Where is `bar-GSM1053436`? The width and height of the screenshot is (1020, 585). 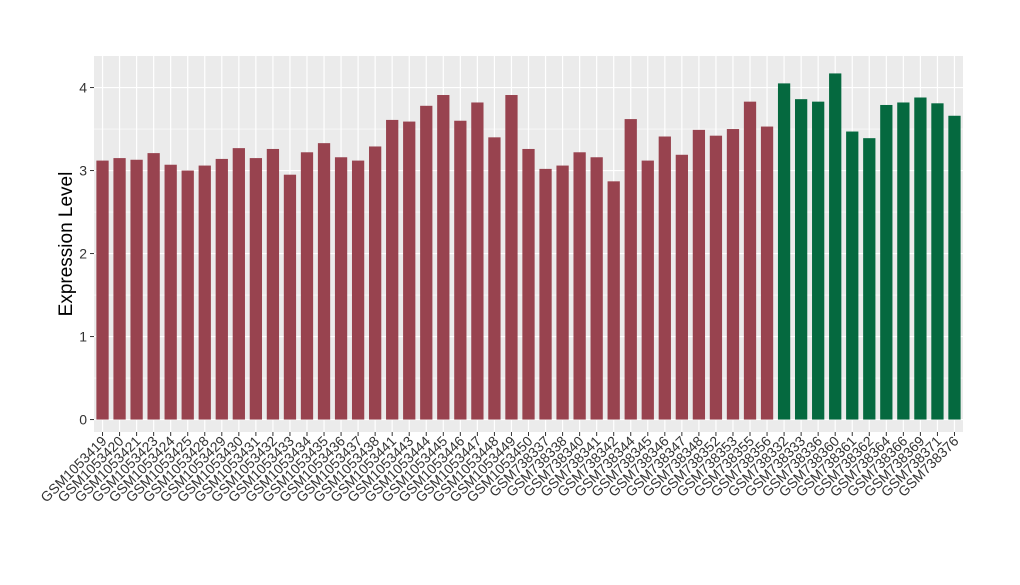 bar-GSM1053436 is located at coordinates (341, 288).